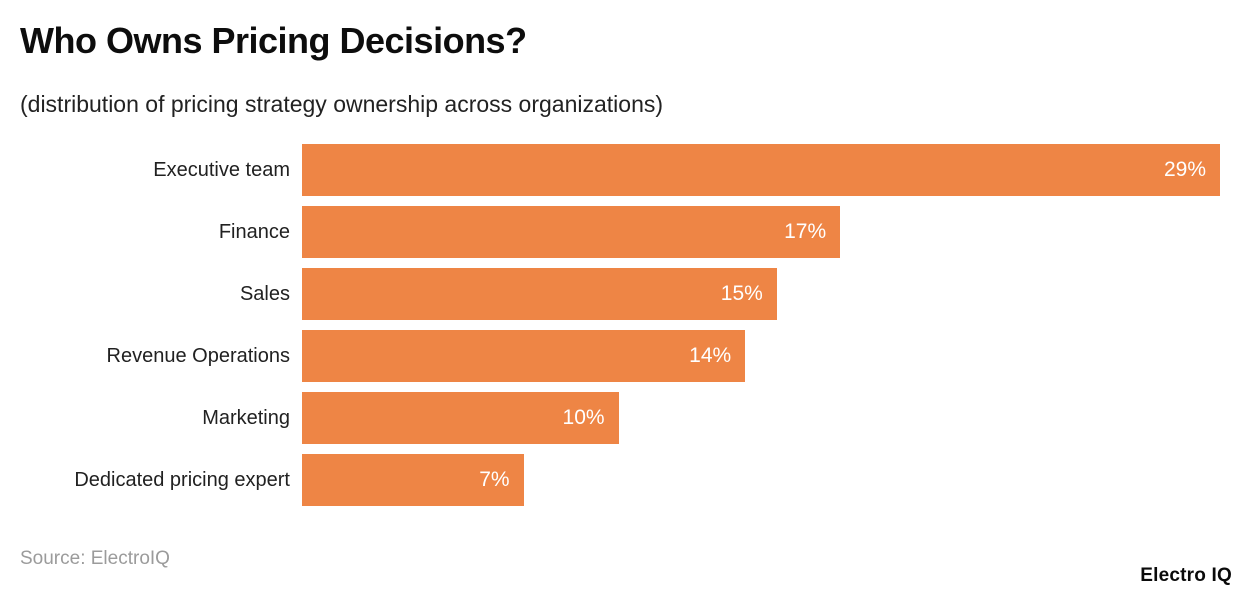 This screenshot has height=594, width=1240. What do you see at coordinates (1186, 575) in the screenshot?
I see `brand-logo: Electro IQ` at bounding box center [1186, 575].